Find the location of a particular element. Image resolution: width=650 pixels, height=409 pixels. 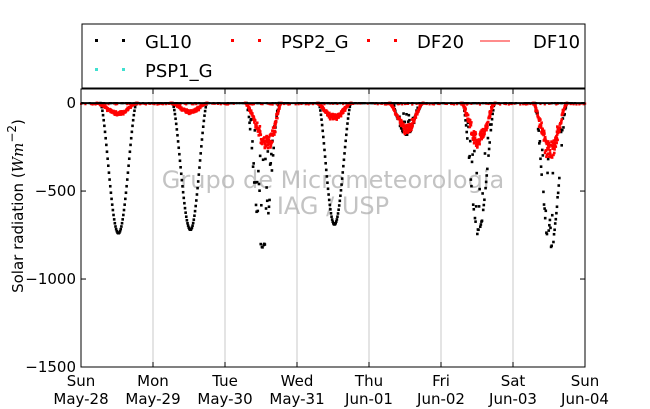

y-tick-label-0: 0 is located at coordinates (71, 103).